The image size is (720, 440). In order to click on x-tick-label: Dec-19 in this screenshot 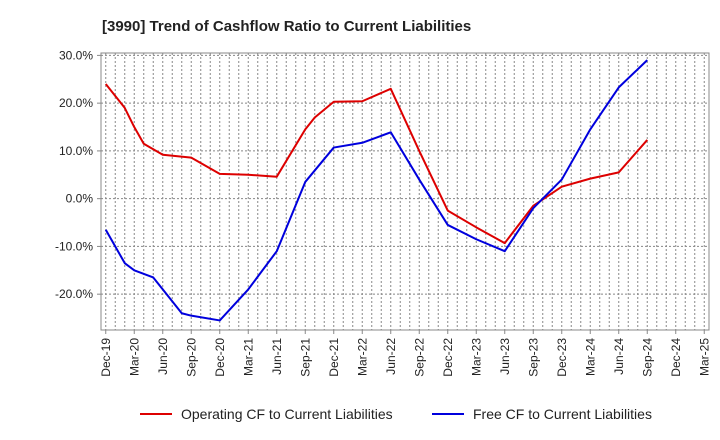, I will do `click(106, 357)`.